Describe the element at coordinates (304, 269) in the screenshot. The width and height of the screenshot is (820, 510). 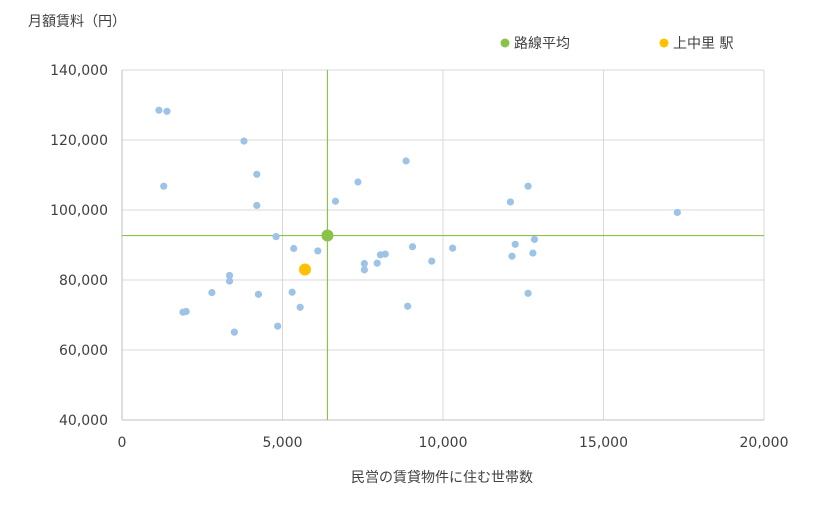
I see `highlight-station-point` at that location.